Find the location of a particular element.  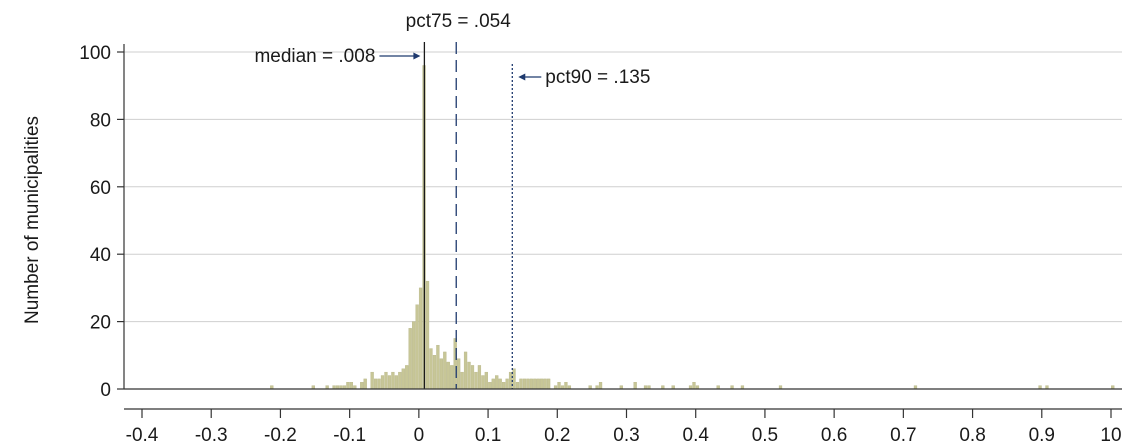

pct90-arrow-head is located at coordinates (522, 77).